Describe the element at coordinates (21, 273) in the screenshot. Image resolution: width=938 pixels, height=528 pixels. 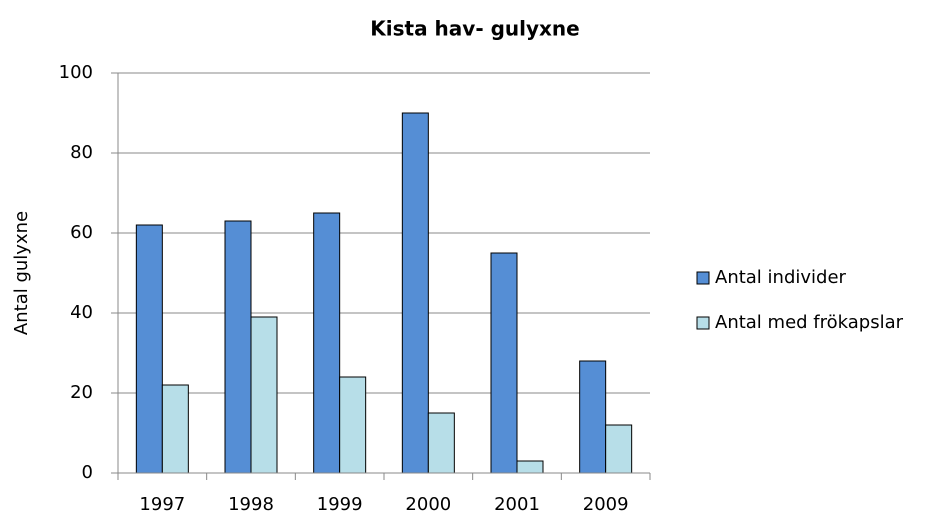
I see `y-axis-label: Antal gulyxne` at that location.